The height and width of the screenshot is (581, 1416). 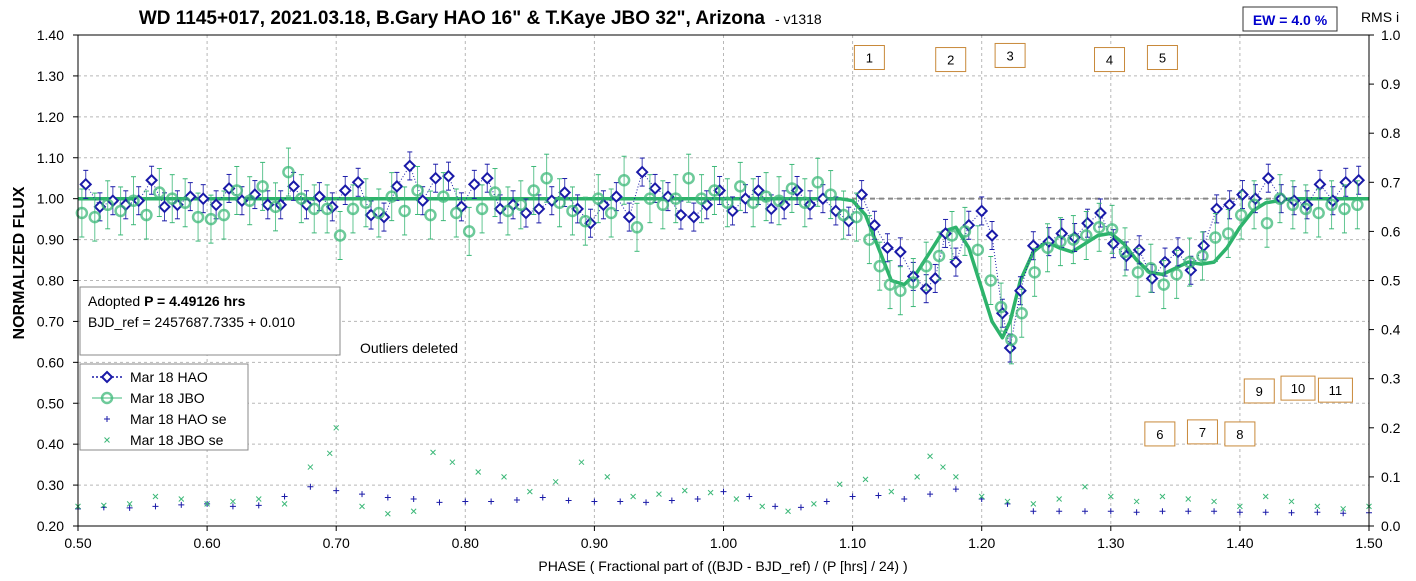 What do you see at coordinates (107, 398) in the screenshot?
I see `legend-marker` at bounding box center [107, 398].